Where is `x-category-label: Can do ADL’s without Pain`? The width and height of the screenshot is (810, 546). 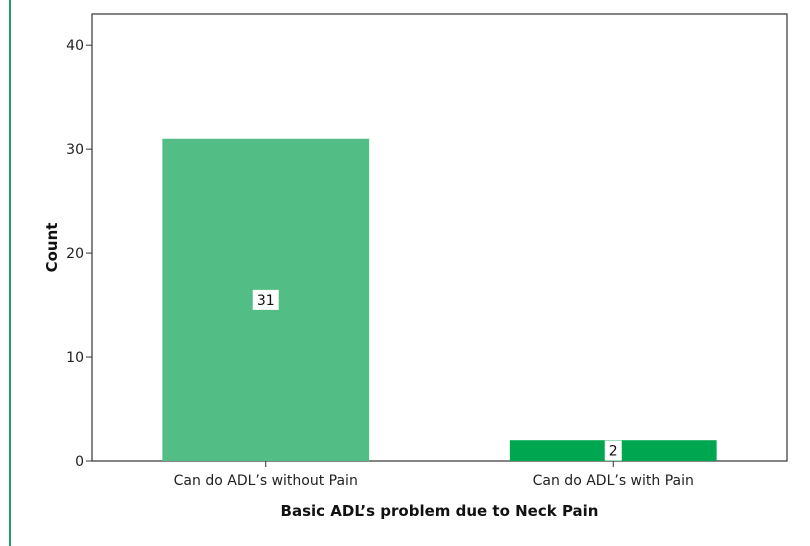
x-category-label: Can do ADL’s without Pain is located at coordinates (266, 481).